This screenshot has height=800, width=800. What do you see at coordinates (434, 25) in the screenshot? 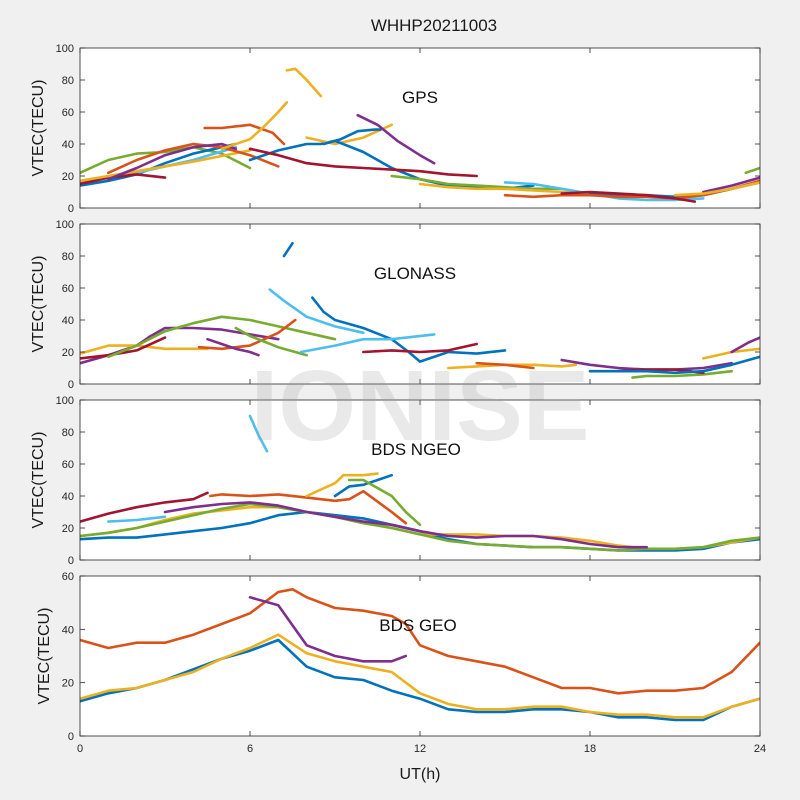
I see `figure-title: WHHP20211003` at bounding box center [434, 25].